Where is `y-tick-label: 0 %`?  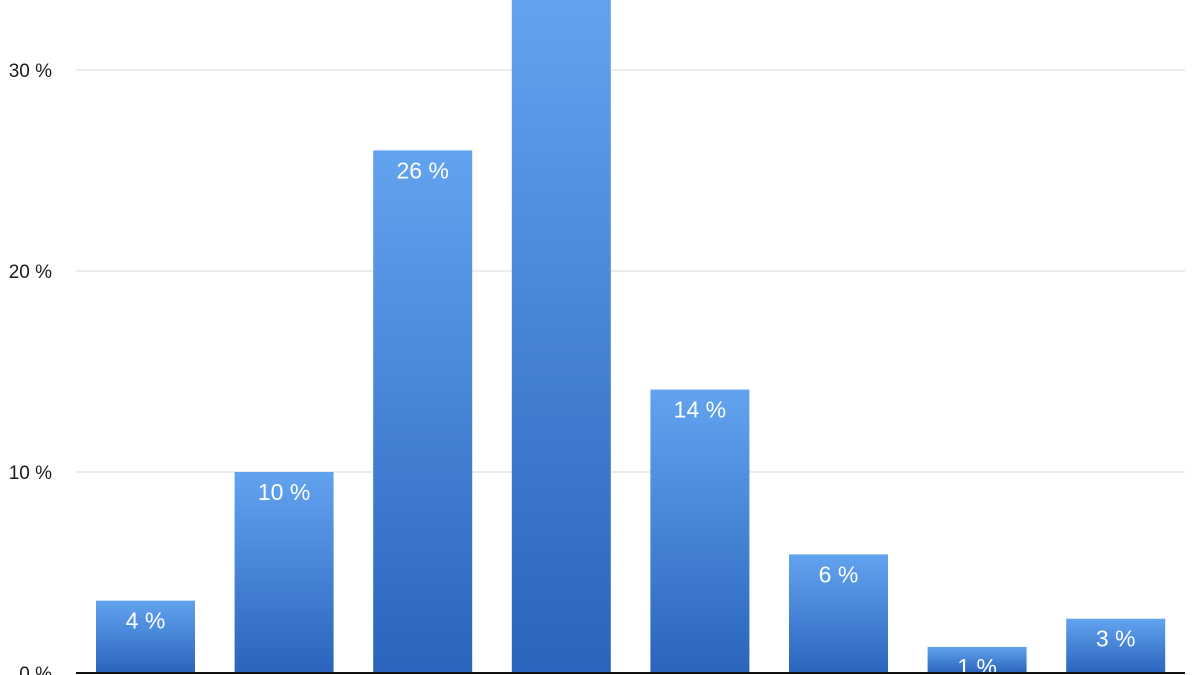
y-tick-label: 0 % is located at coordinates (35, 669).